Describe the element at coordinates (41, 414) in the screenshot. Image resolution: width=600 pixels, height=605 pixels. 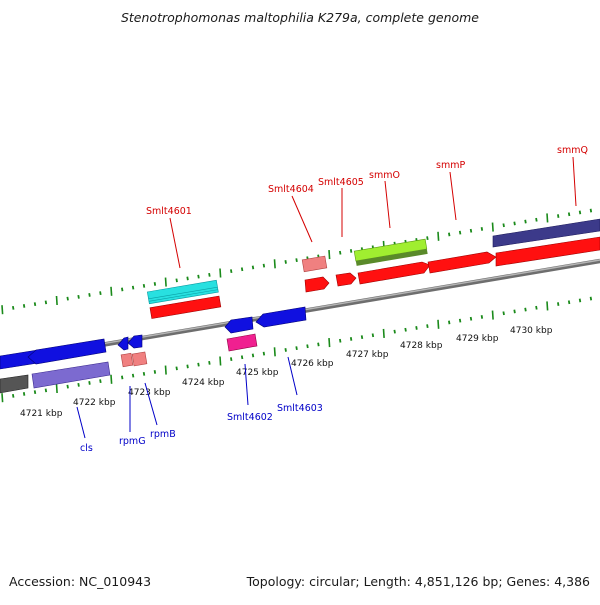
I see `kbp-label: 4721 kbp` at that location.